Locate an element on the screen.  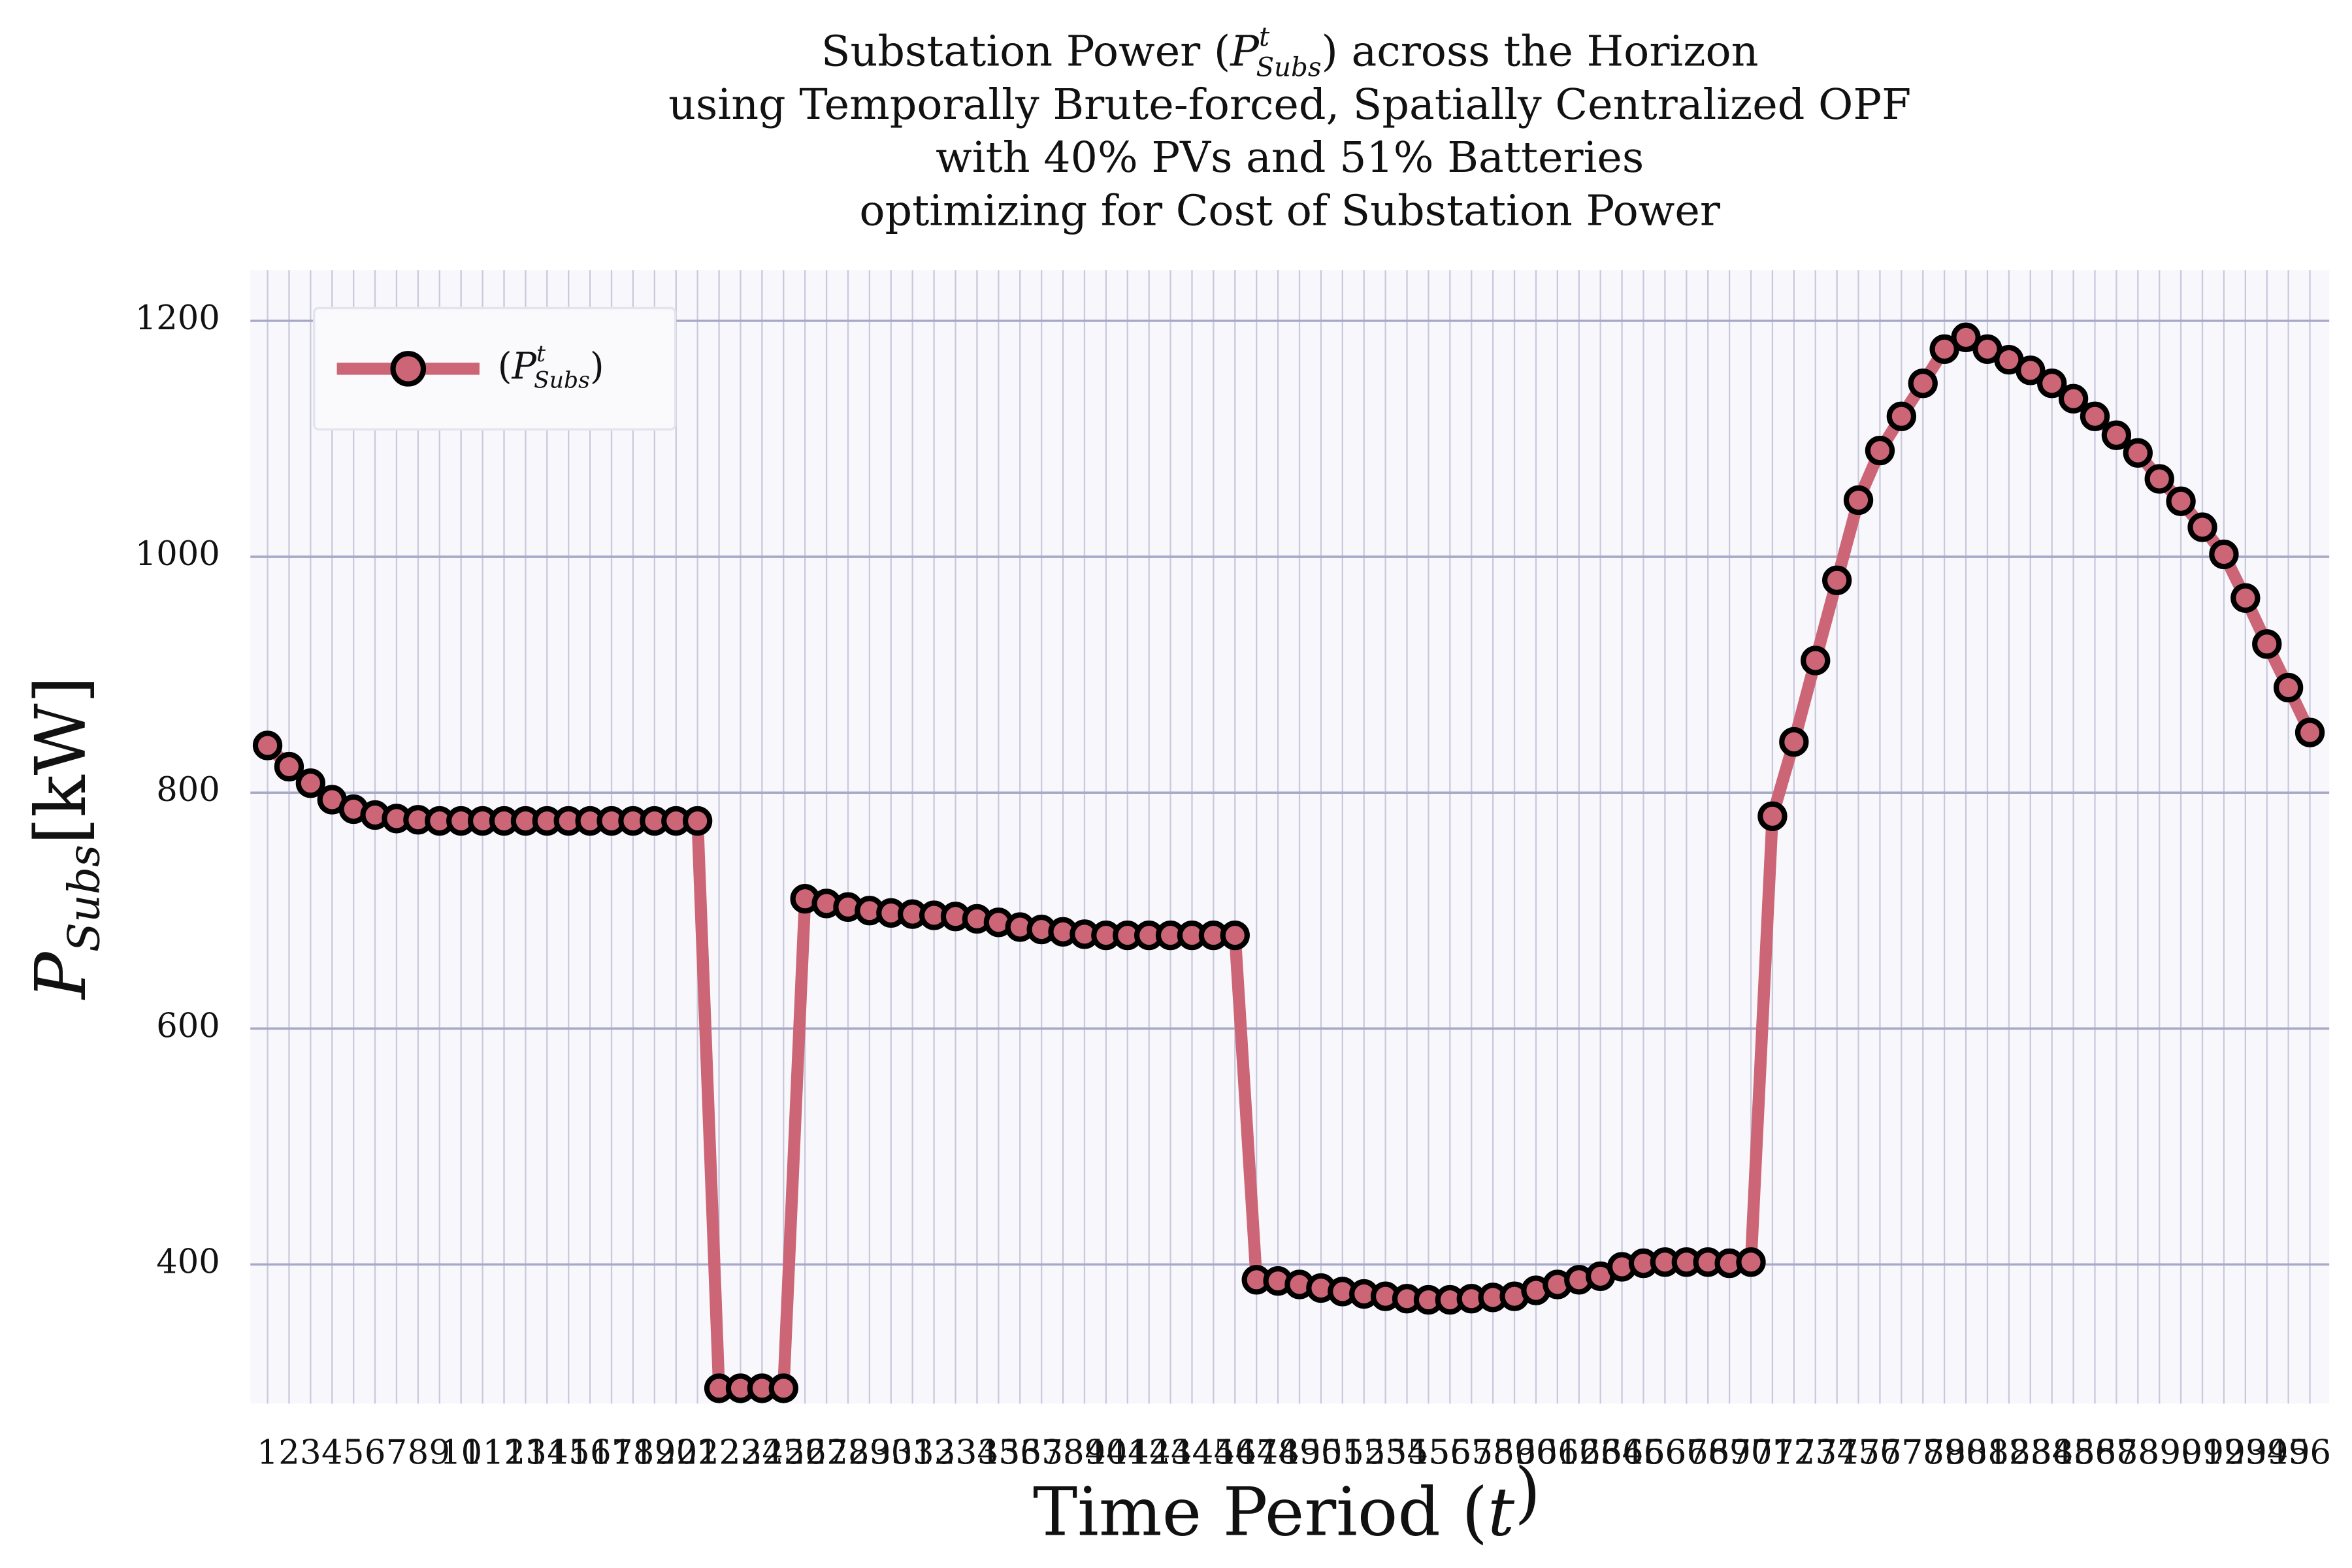
y-tick-label: 800 is located at coordinates (188, 790).